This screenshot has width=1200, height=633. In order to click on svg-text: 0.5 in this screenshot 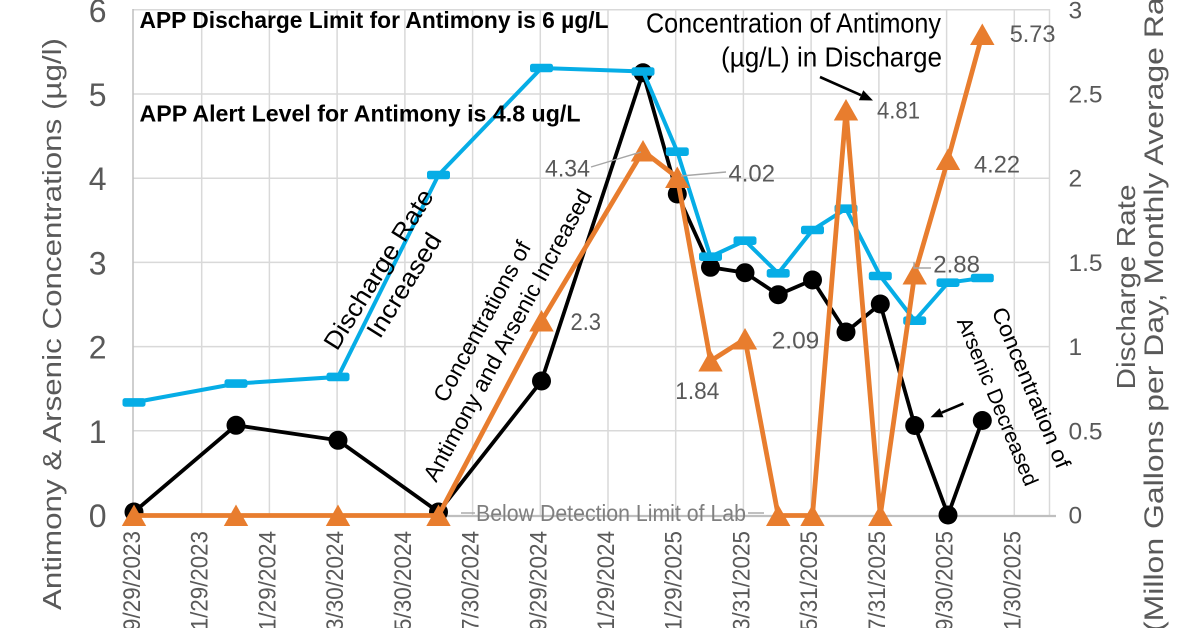, I will do `click(1086, 431)`.